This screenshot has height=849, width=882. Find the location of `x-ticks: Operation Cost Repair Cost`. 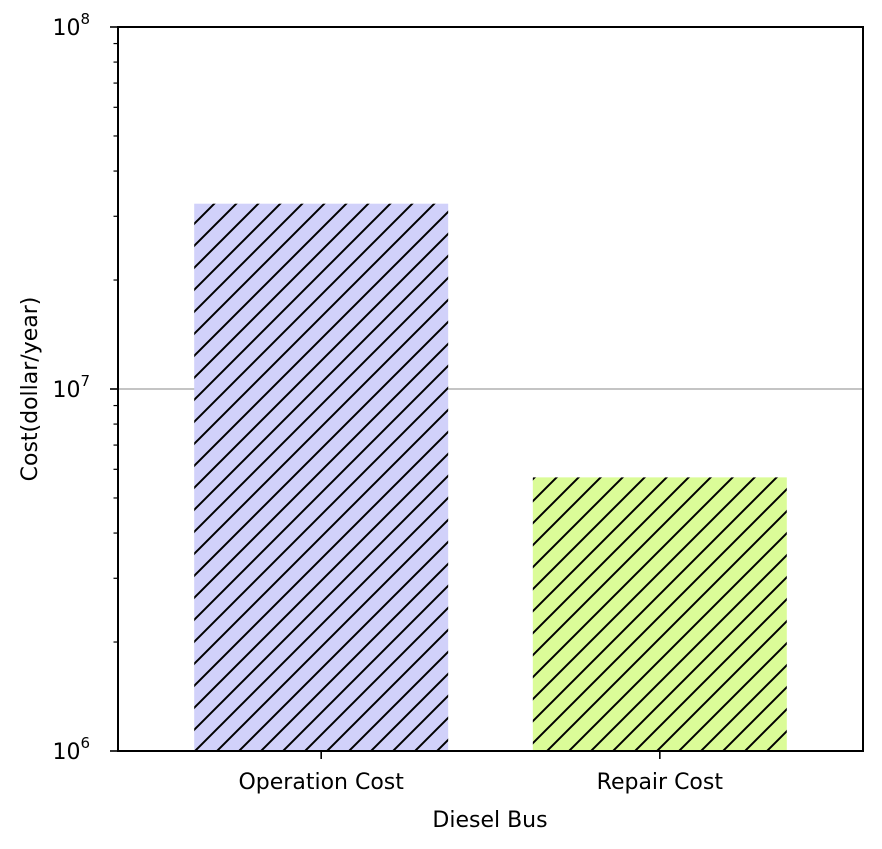

x-ticks: Operation Cost Repair Cost is located at coordinates (480, 773).